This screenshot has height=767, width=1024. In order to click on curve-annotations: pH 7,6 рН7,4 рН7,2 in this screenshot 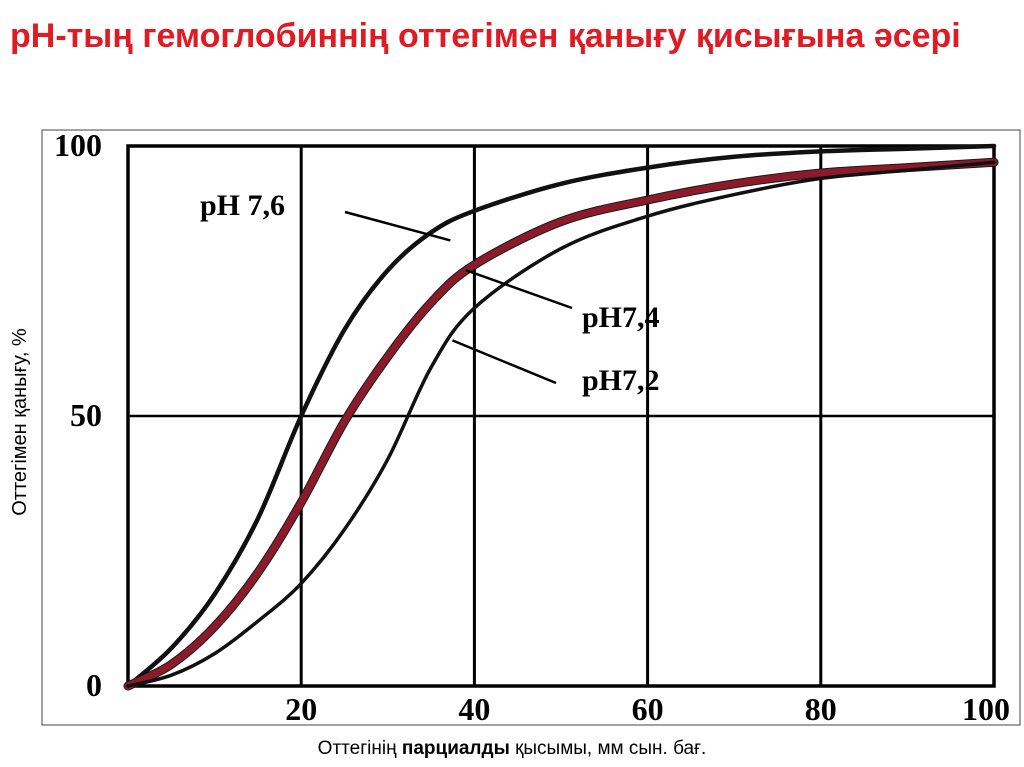, I will do `click(430, 293)`.